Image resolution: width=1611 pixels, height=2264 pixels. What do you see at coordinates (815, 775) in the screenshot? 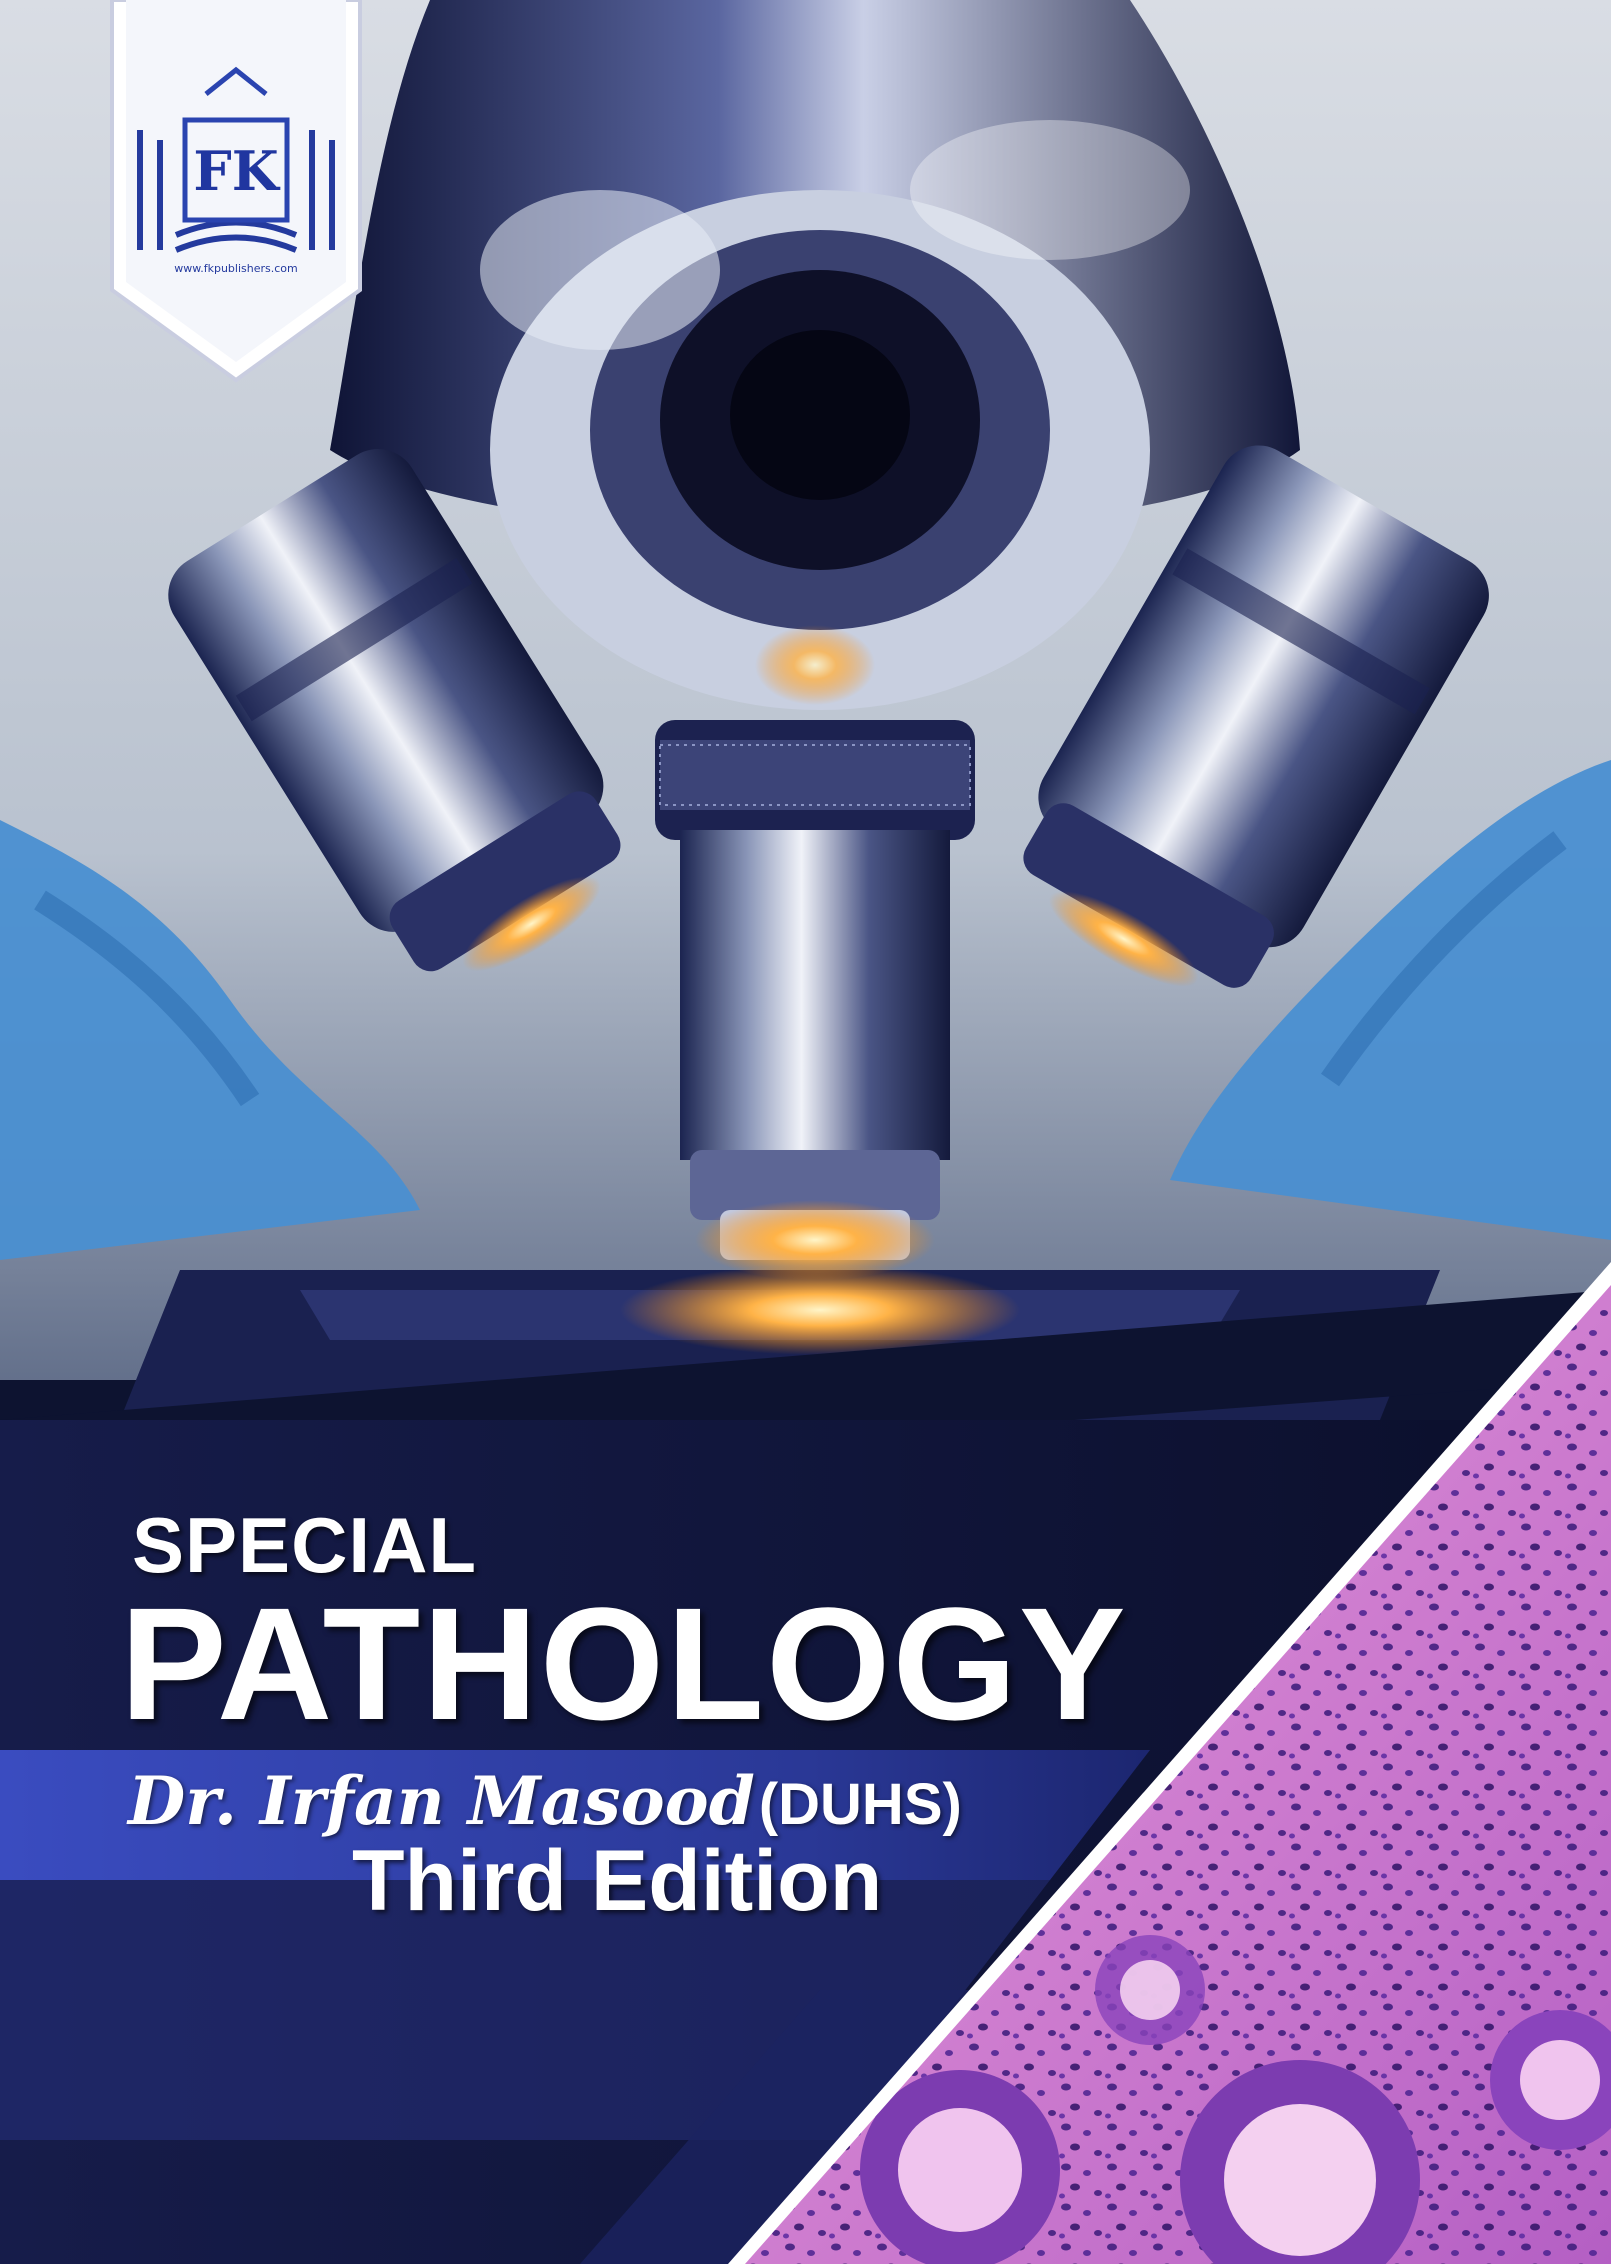
I see `knurled-ring` at bounding box center [815, 775].